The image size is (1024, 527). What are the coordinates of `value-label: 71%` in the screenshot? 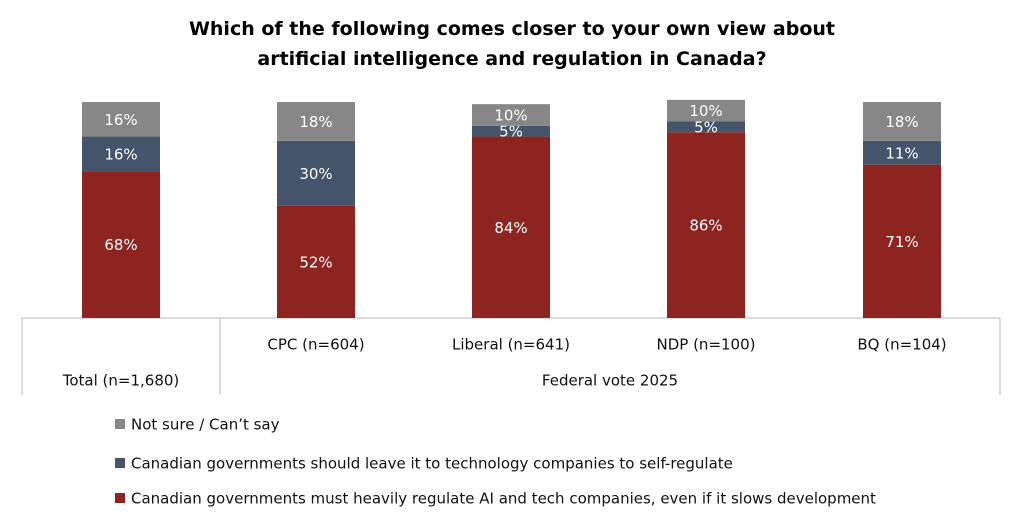 It's located at (901, 242).